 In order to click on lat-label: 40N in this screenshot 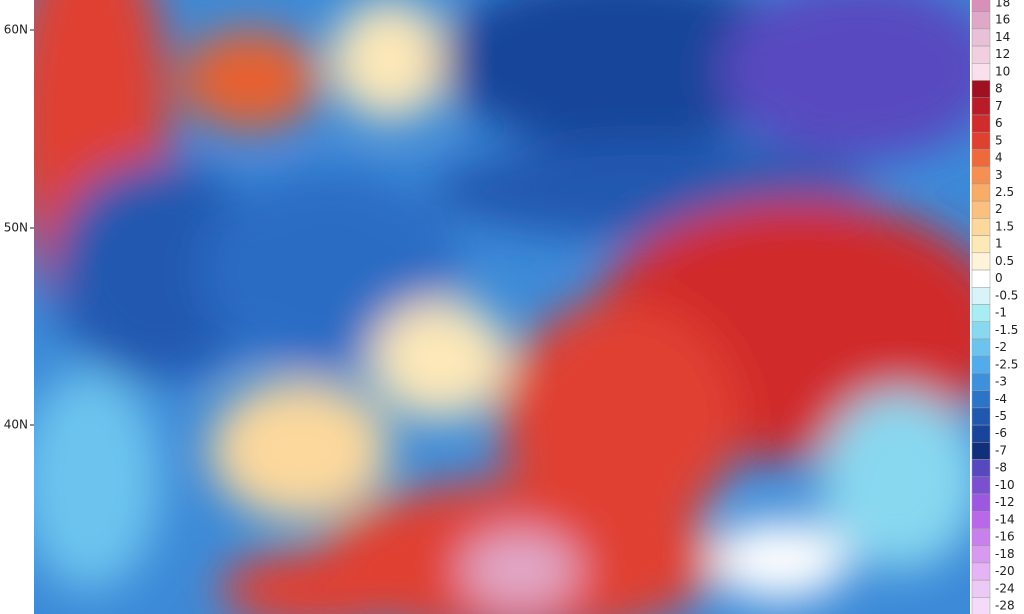, I will do `click(16, 425)`.